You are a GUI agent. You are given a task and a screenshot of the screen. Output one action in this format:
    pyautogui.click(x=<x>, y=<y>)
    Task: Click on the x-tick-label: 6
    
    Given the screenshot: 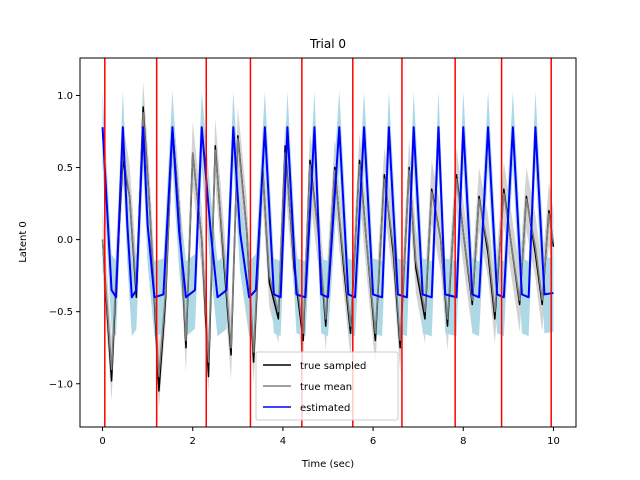 What is the action you would take?
    pyautogui.click(x=373, y=441)
    